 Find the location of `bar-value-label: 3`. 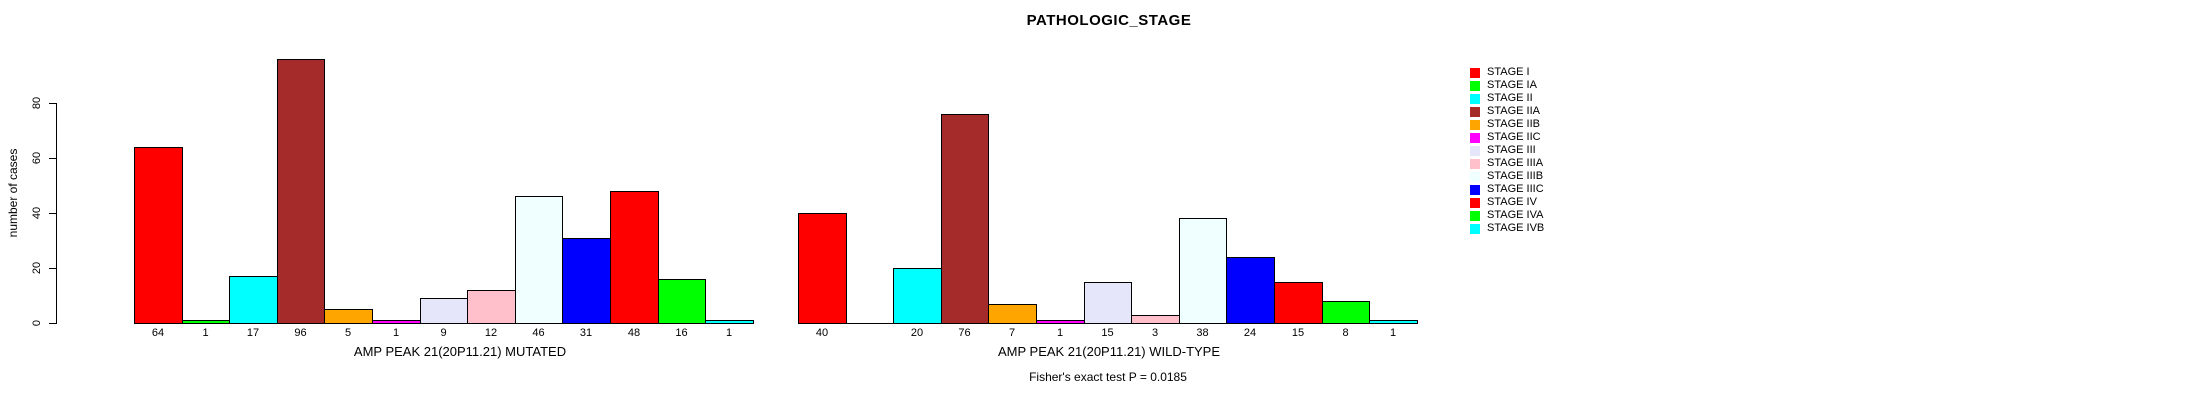

bar-value-label: 3 is located at coordinates (1155, 333).